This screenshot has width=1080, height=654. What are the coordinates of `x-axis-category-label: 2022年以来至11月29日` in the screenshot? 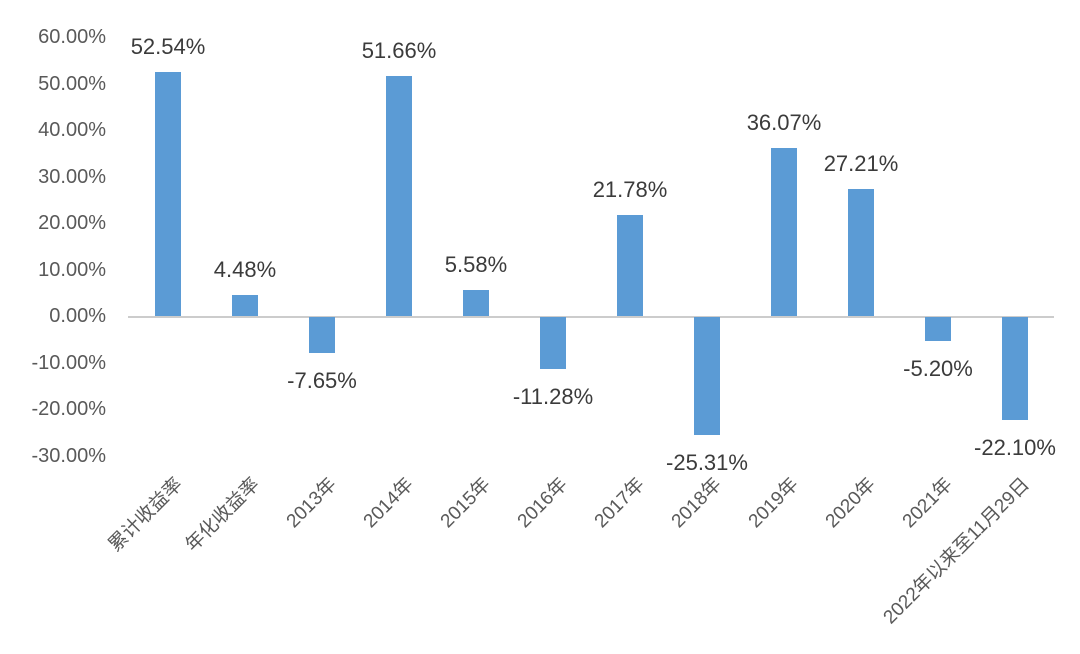 It's located at (956, 551).